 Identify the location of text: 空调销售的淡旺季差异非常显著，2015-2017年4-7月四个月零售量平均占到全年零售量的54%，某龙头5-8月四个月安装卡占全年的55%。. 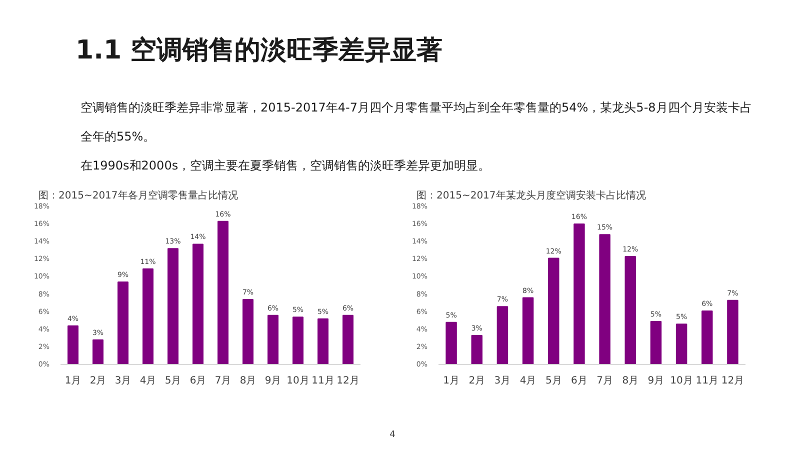
(416, 122).